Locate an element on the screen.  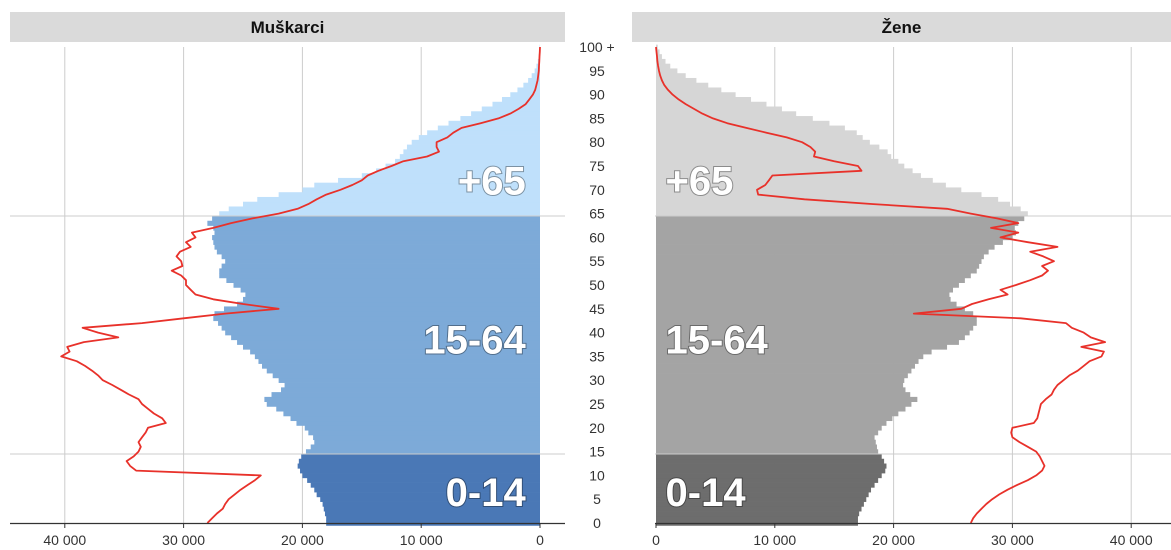
age-group-label: 15-64 is located at coordinates (717, 341).